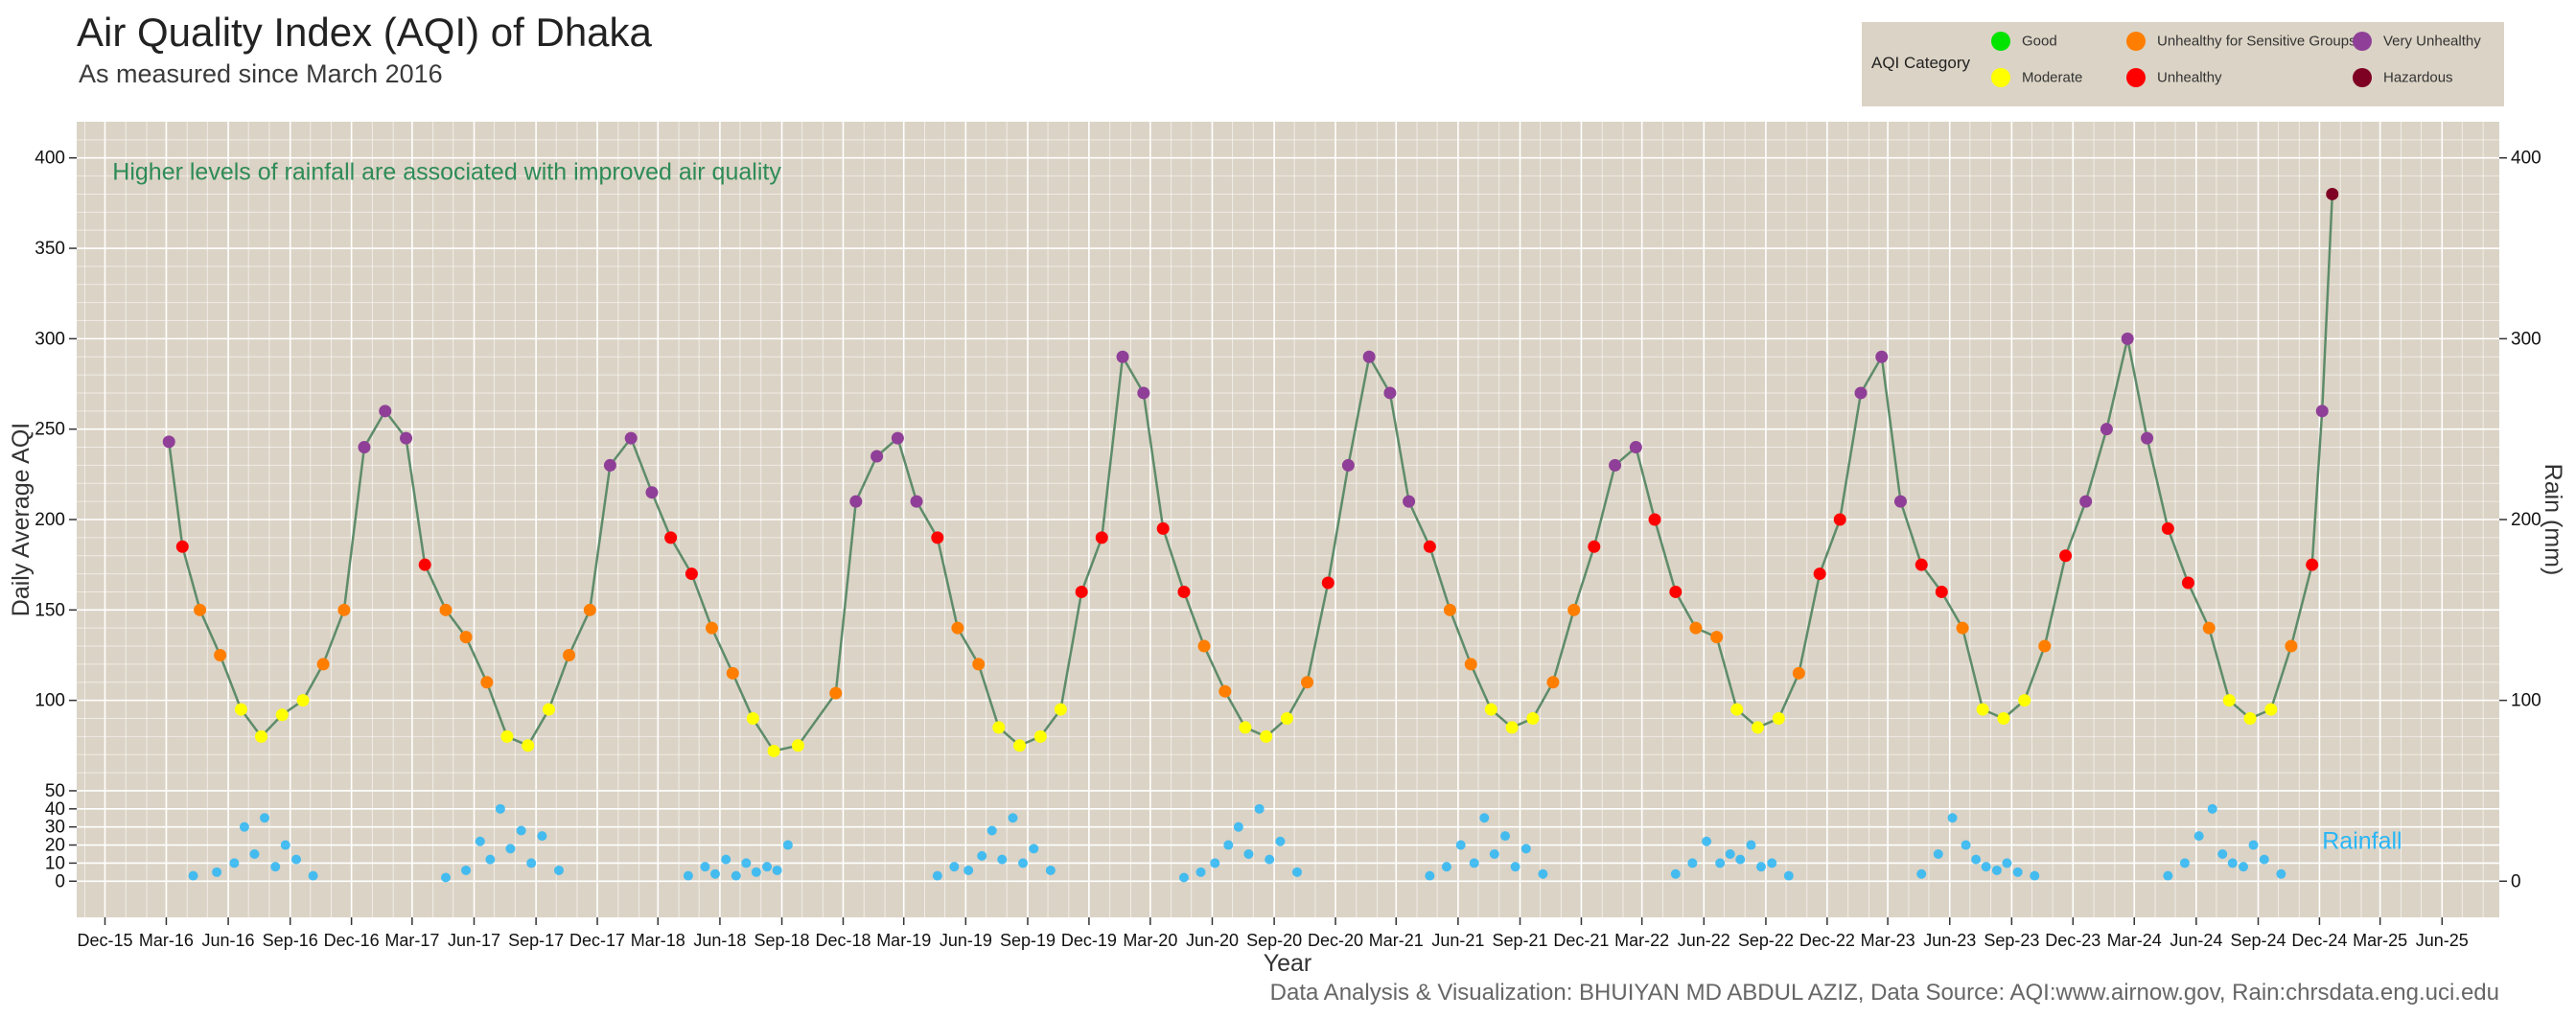  What do you see at coordinates (2037, 77) in the screenshot?
I see `legend-item-moderate: Moderate` at bounding box center [2037, 77].